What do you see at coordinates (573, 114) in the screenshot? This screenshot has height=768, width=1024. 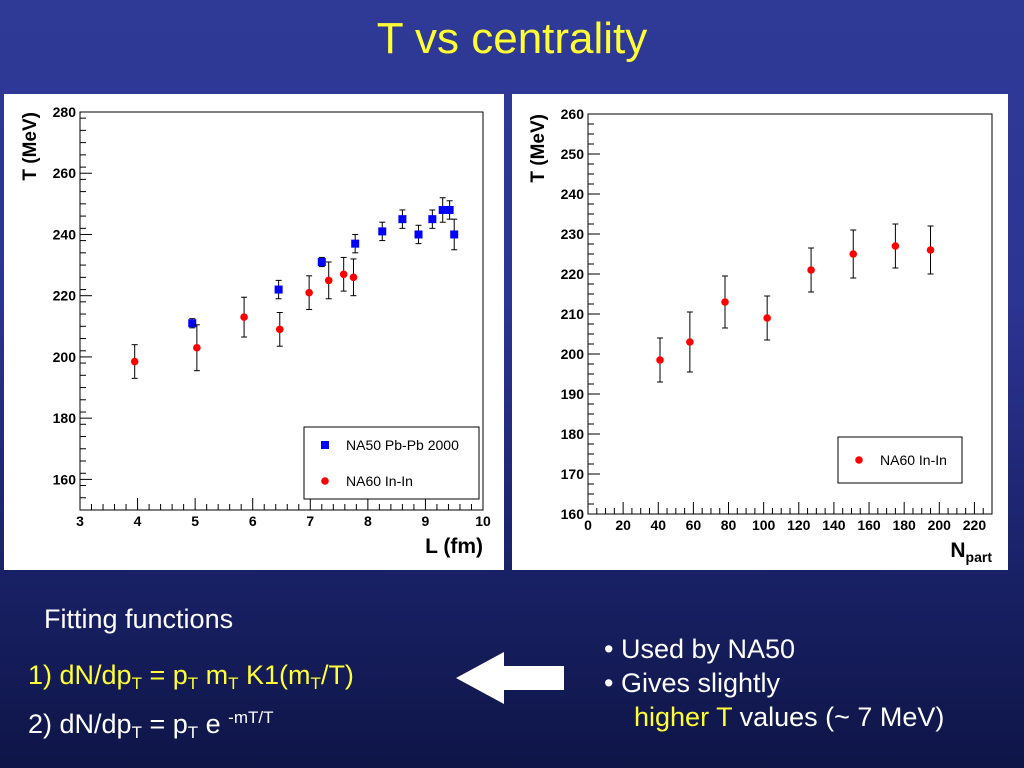 I see `y-tick-label: 260` at bounding box center [573, 114].